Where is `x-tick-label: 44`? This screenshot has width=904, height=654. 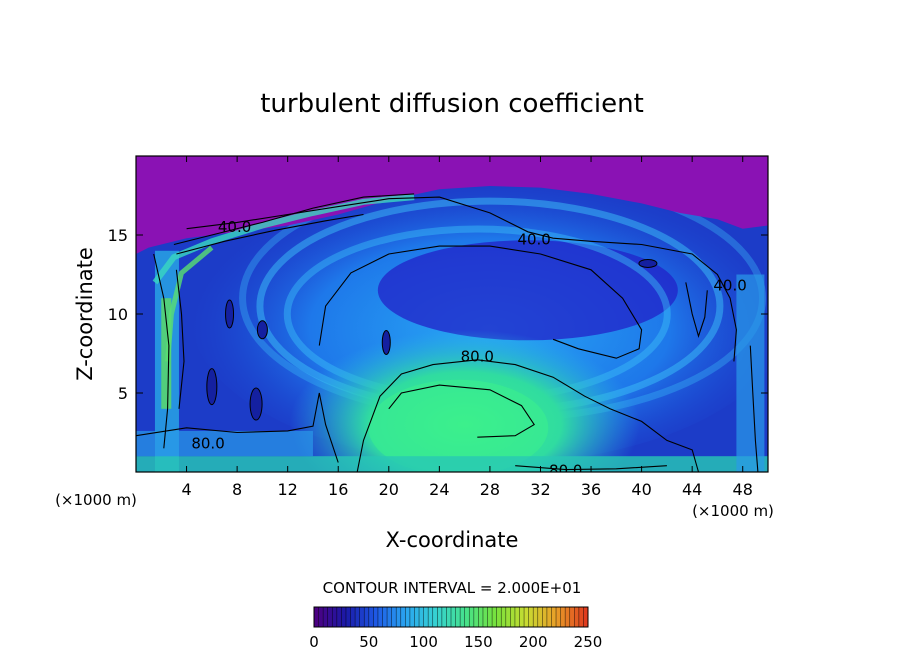 x-tick-label: 44 is located at coordinates (692, 489).